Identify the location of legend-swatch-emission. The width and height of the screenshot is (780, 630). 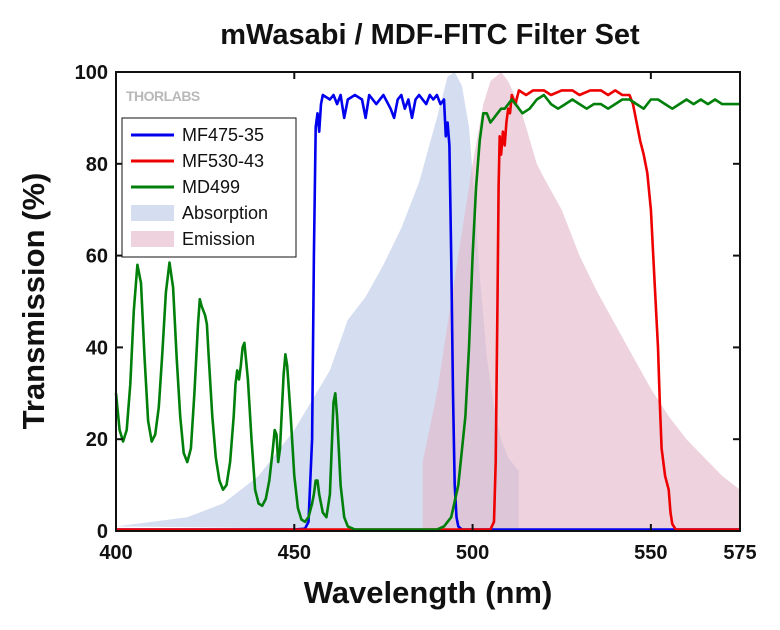
(152, 239).